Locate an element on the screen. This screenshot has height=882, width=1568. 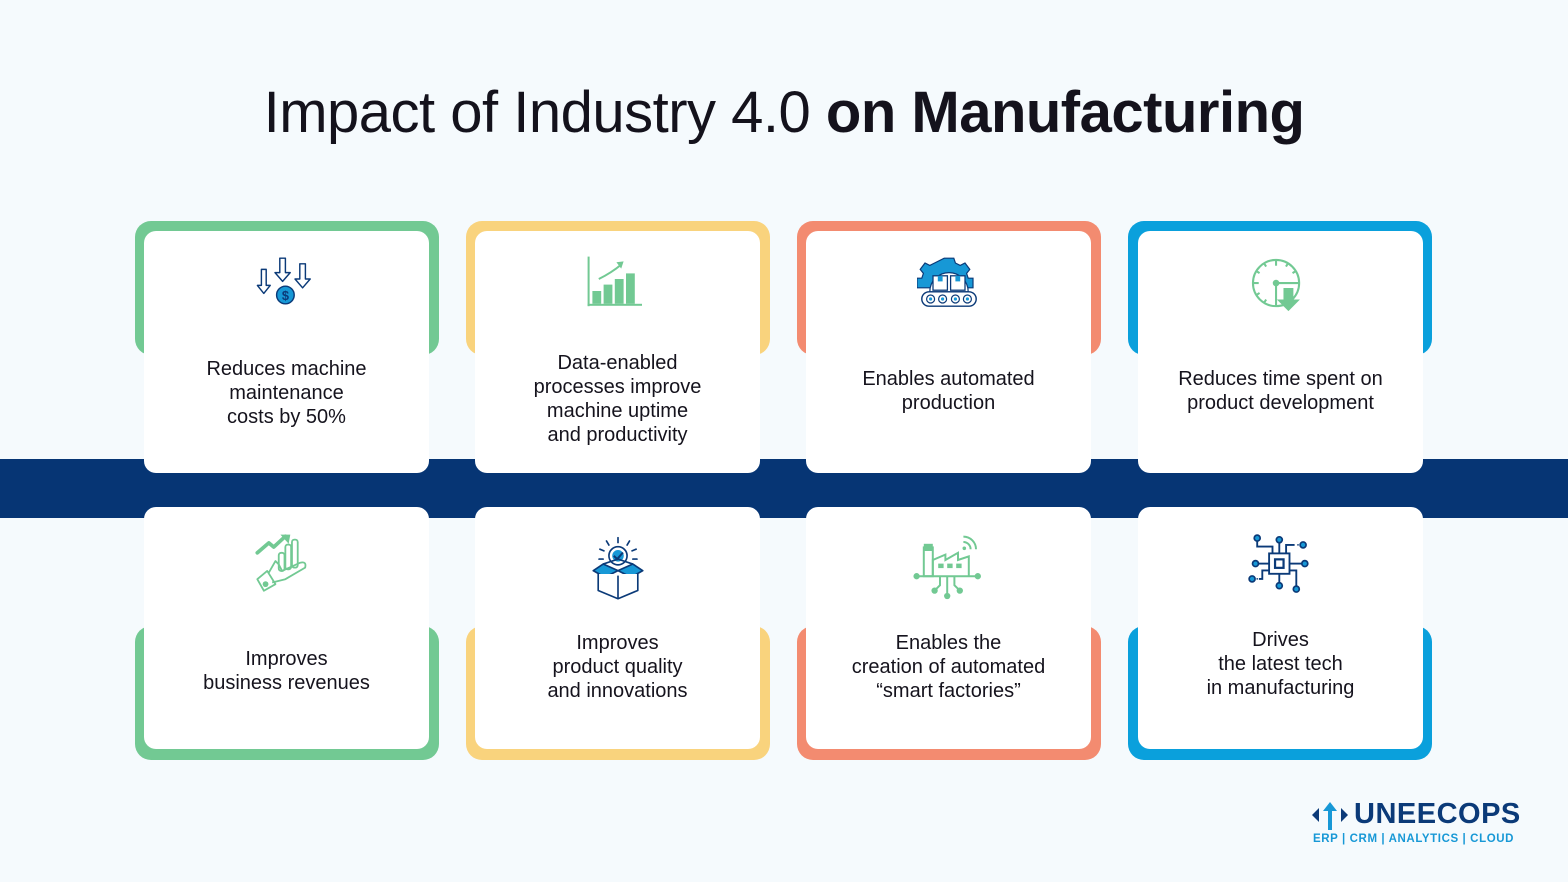
card-label: Enables automated production is located at coordinates (948, 391).